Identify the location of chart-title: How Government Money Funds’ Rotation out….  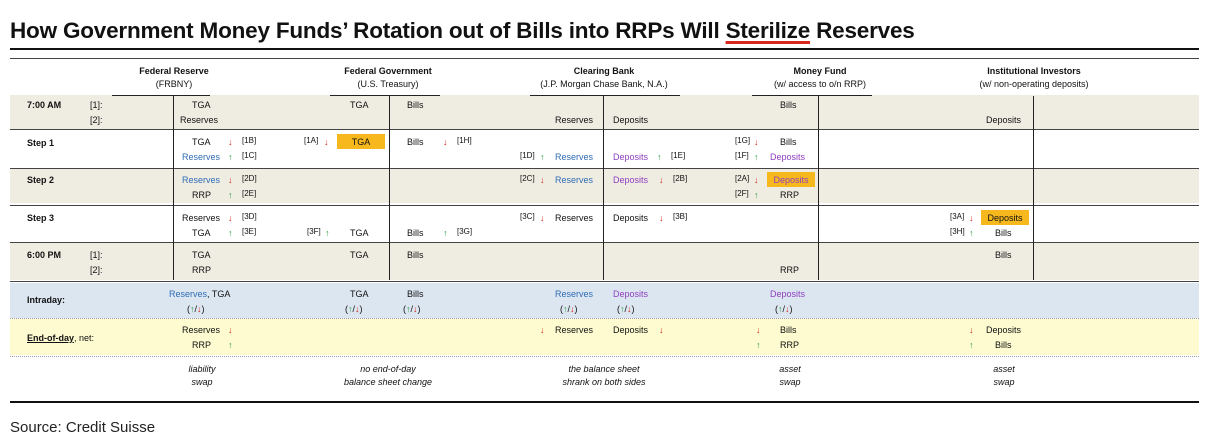
(462, 31).